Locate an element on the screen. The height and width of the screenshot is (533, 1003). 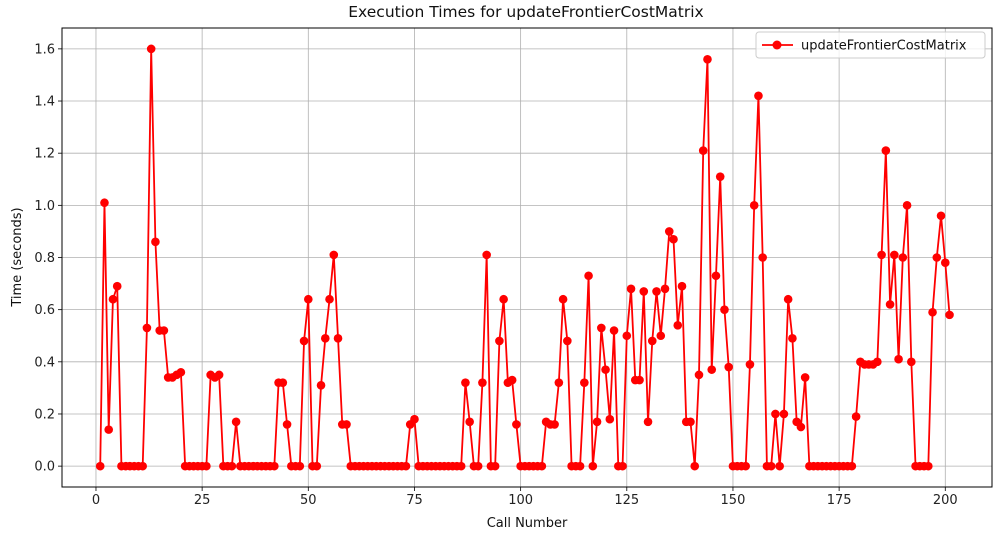
y-axis-label: Time (seconds) is located at coordinates (17, 257).